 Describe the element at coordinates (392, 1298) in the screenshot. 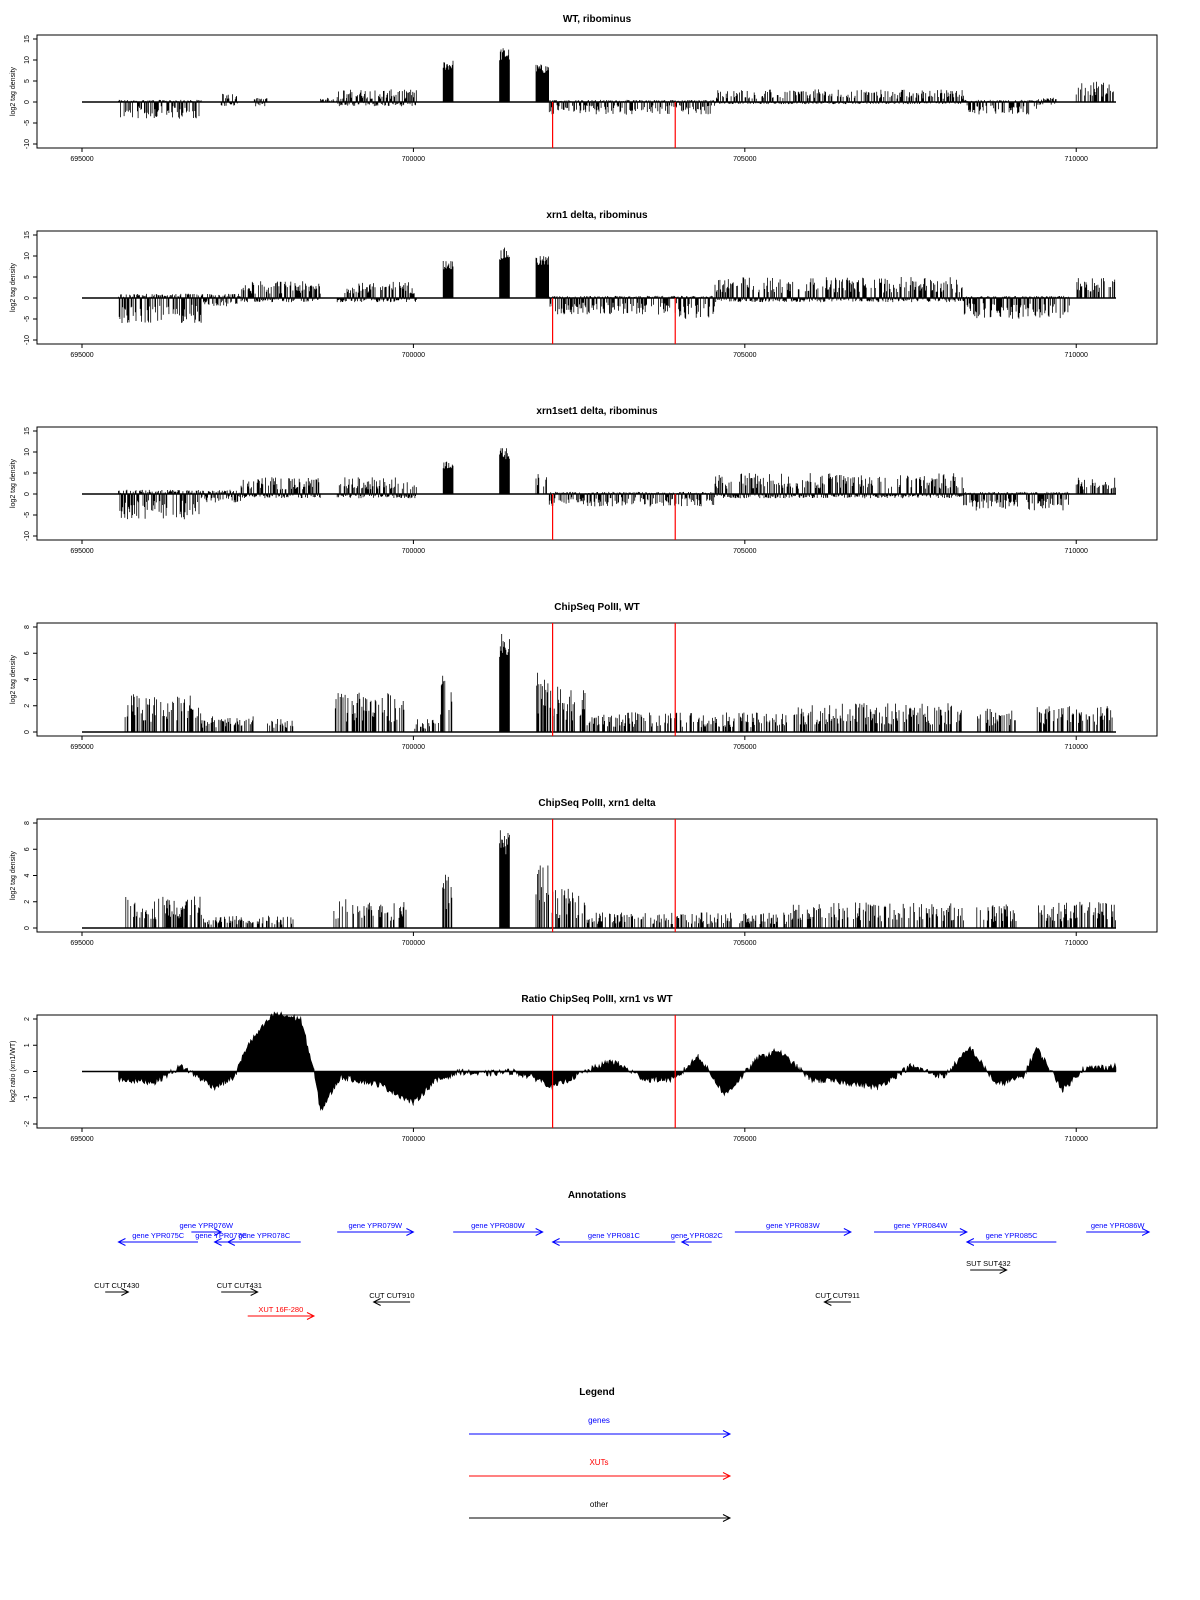

I see `annotation-cut-cut910: CUT CUT910` at that location.